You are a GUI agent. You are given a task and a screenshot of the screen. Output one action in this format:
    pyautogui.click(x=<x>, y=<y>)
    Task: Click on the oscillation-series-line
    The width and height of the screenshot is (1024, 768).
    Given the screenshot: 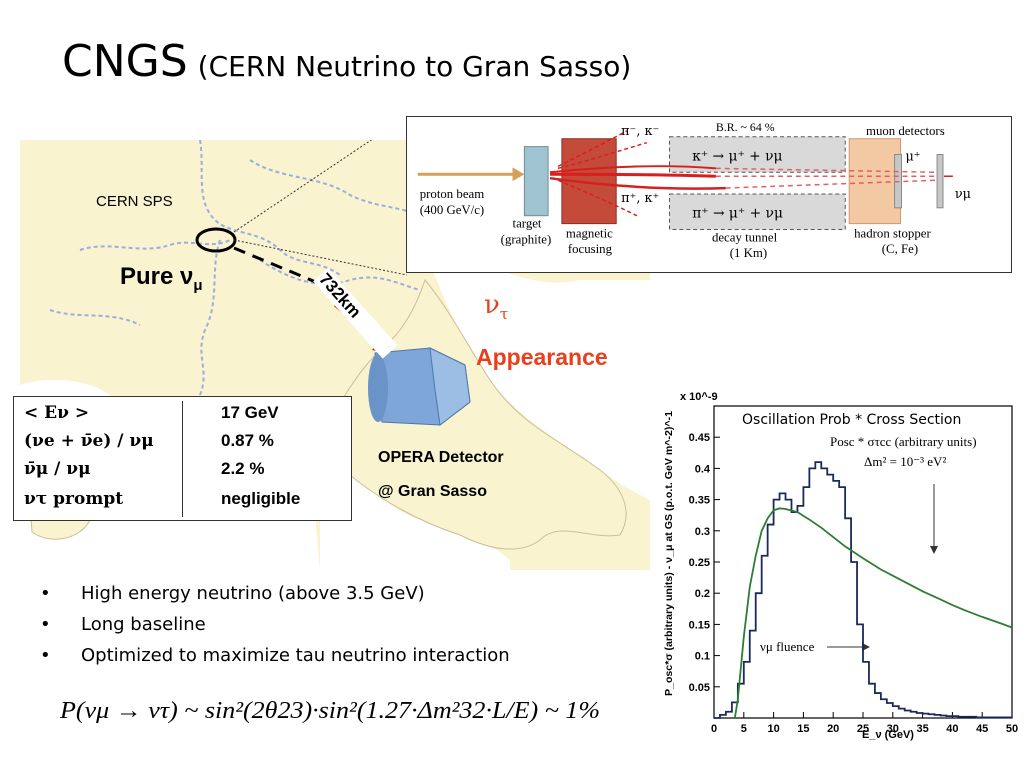 What is the action you would take?
    pyautogui.click(x=873, y=613)
    